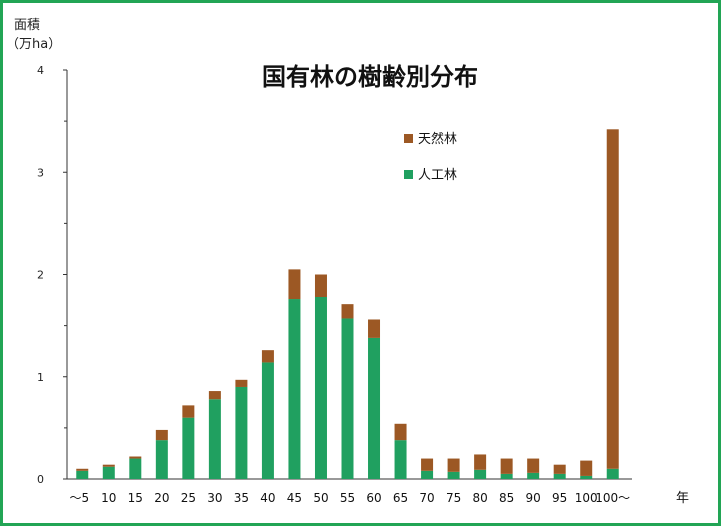  Describe the element at coordinates (33, 44) in the screenshot. I see `y-axis-unit: （万ha）` at that location.